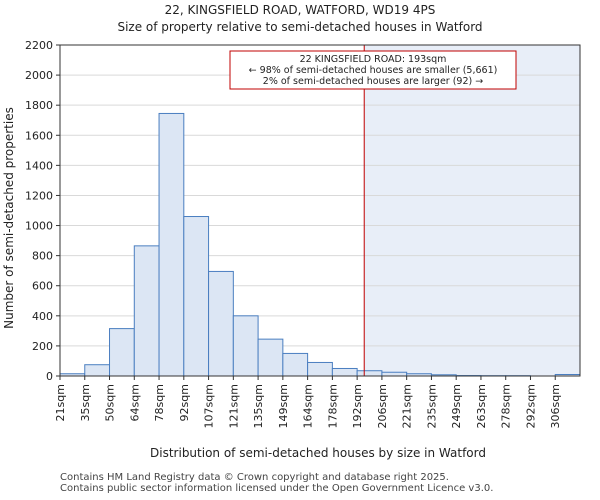  Describe the element at coordinates (159, 402) in the screenshot. I see `x-tick-label: 78sqm` at that location.